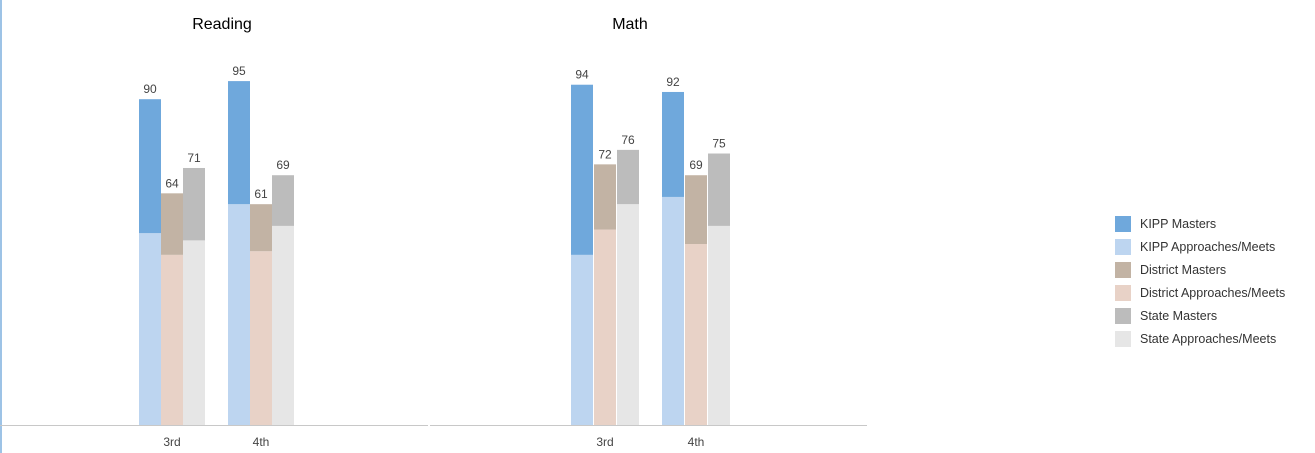  What do you see at coordinates (1213, 292) in the screenshot?
I see `legend-label: District Approaches/Meets` at bounding box center [1213, 292].